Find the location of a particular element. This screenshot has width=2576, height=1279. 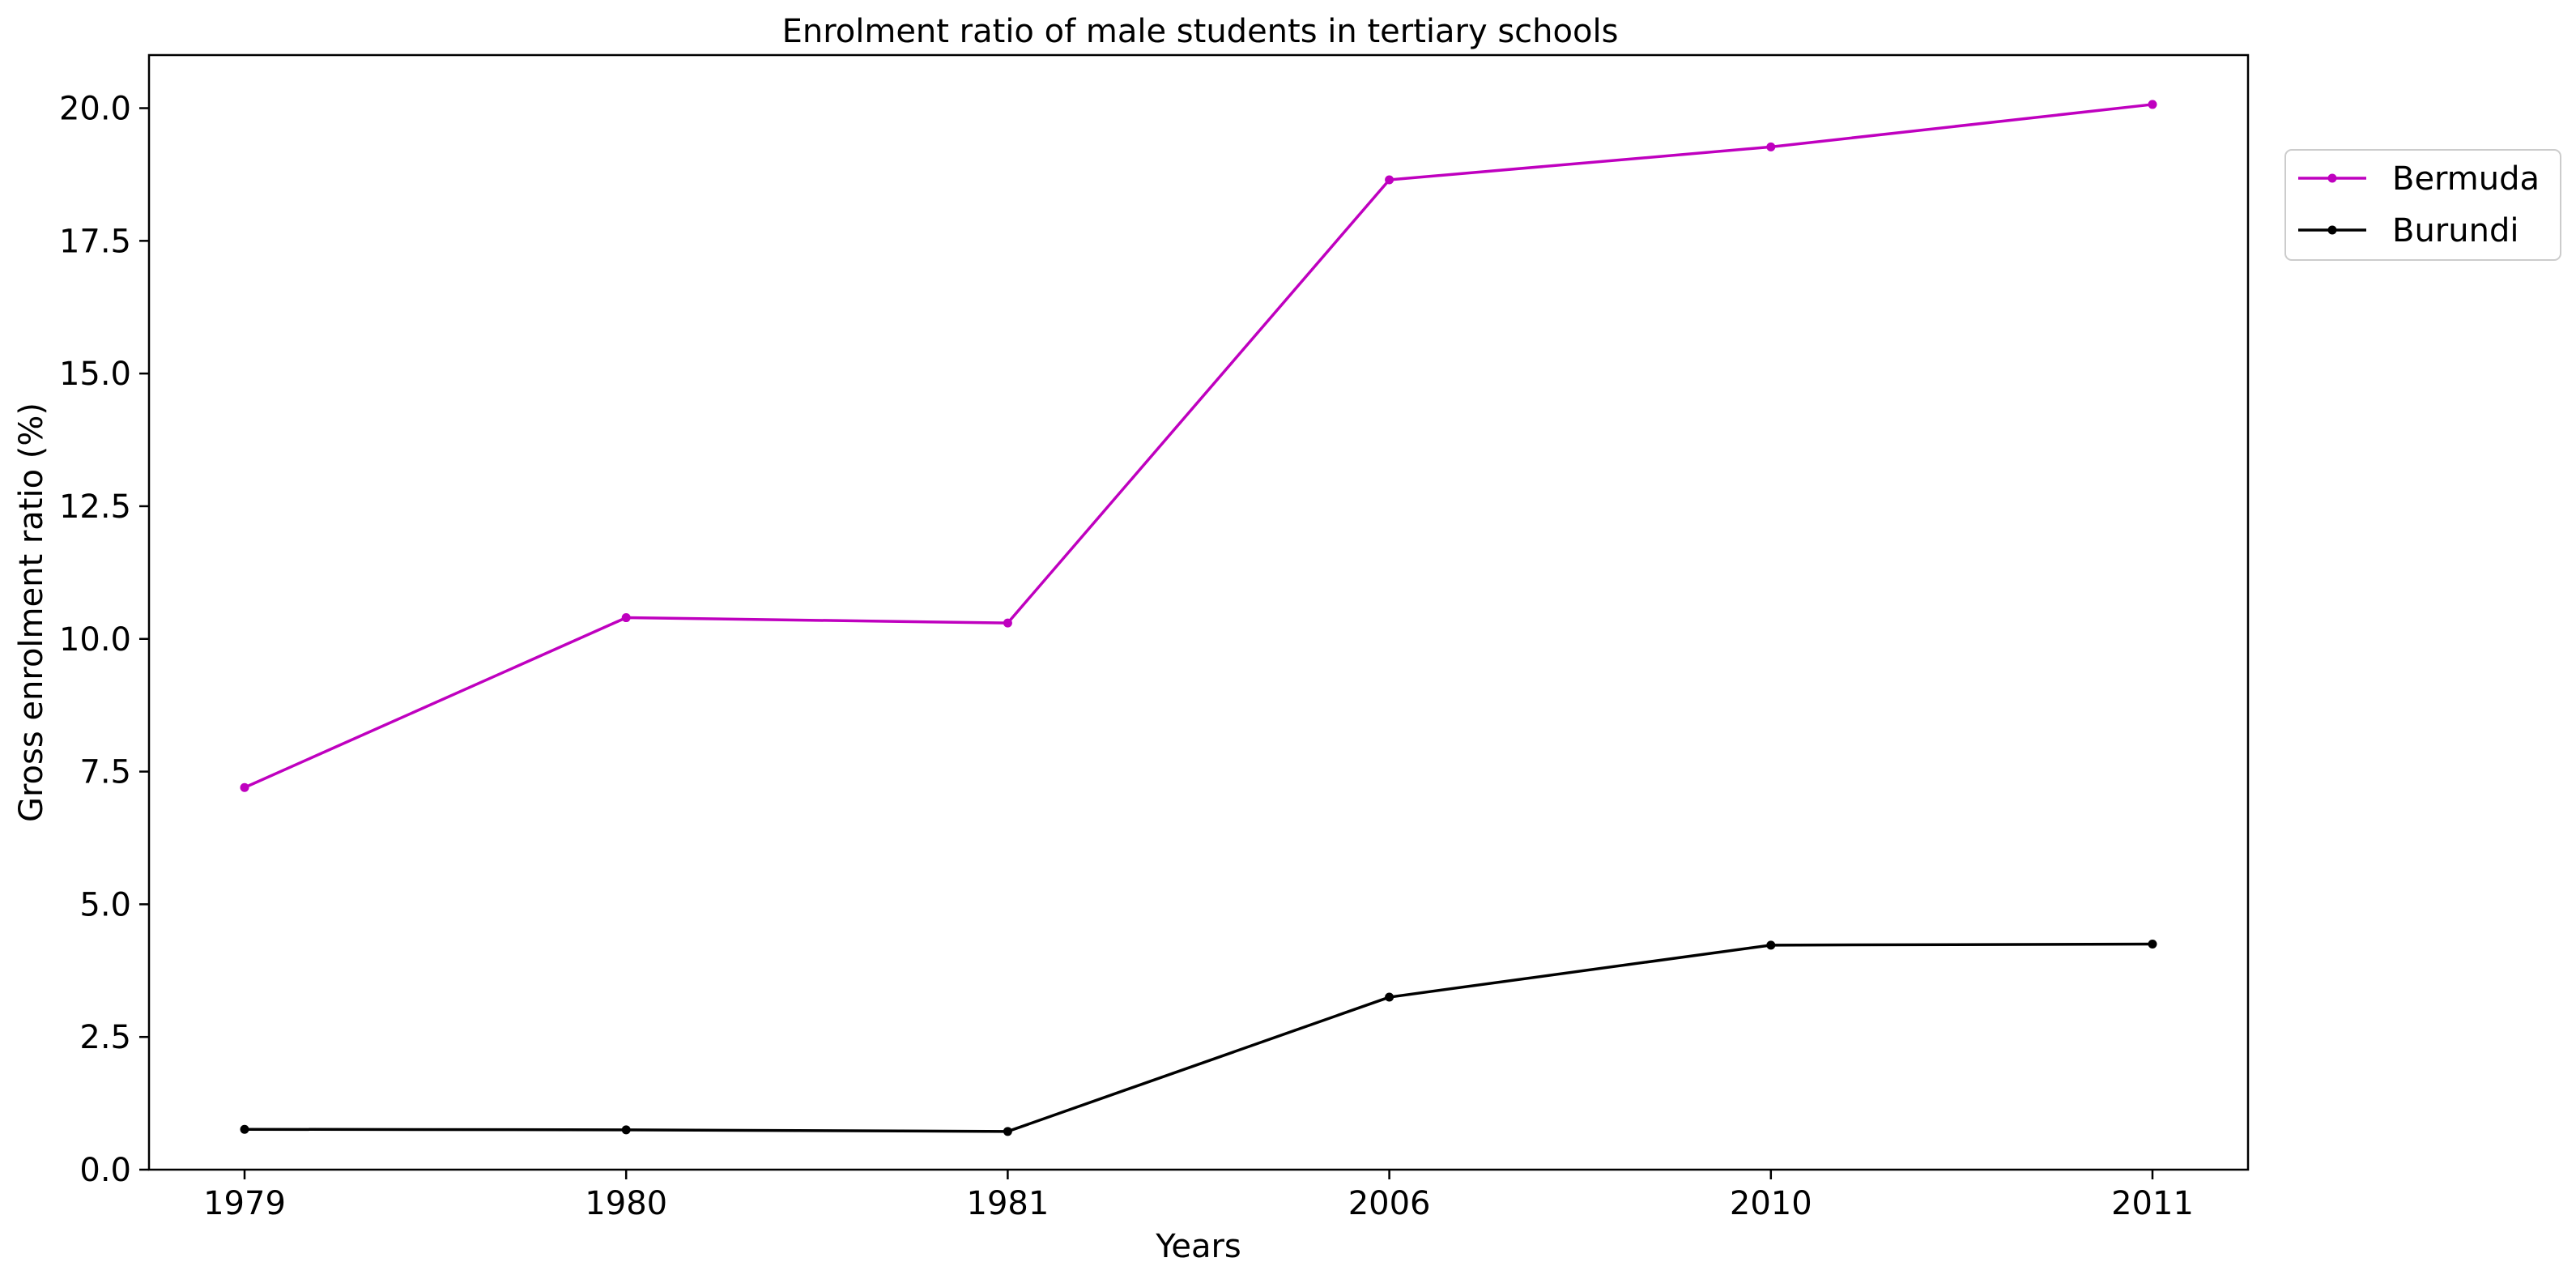

x-tick-label: 1979 is located at coordinates (244, 1203).